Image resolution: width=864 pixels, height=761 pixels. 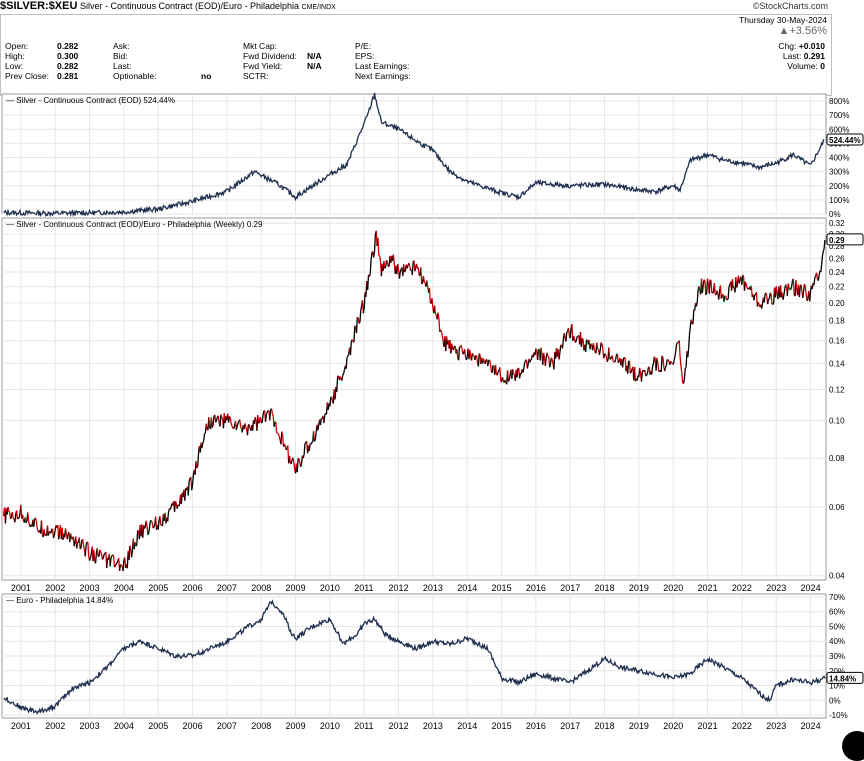 I want to click on x-tick-label: 2001, so click(x=21, y=588).